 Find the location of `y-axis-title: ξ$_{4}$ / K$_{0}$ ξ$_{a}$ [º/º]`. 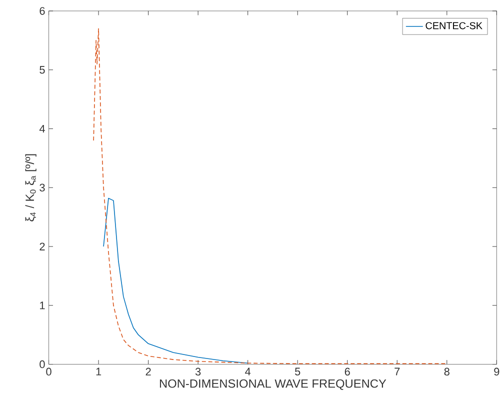

y-axis-title: ξ$_{4}$ / K$_{0}$ ξ$_{a}$ [º/º] is located at coordinates (30, 188).